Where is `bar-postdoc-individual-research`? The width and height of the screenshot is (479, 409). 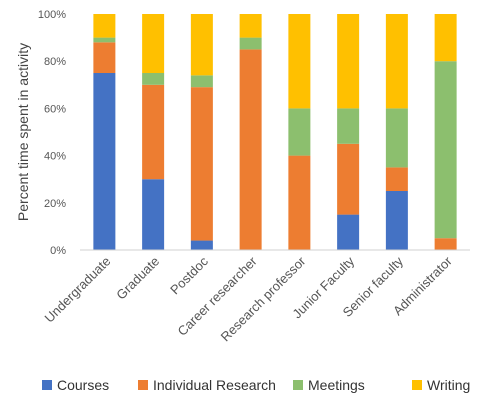 bar-postdoc-individual-research is located at coordinates (201, 164).